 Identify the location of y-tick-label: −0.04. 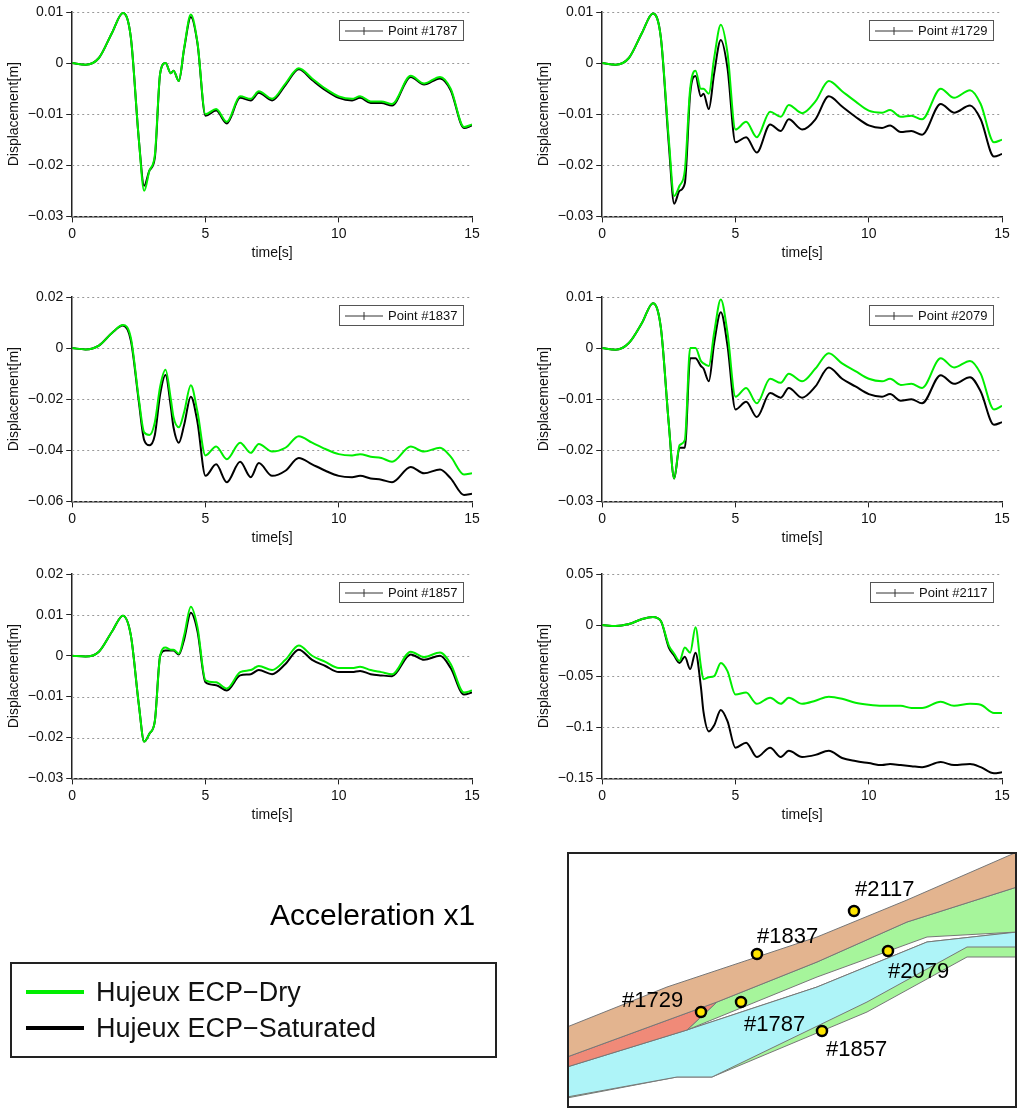
(45, 449).